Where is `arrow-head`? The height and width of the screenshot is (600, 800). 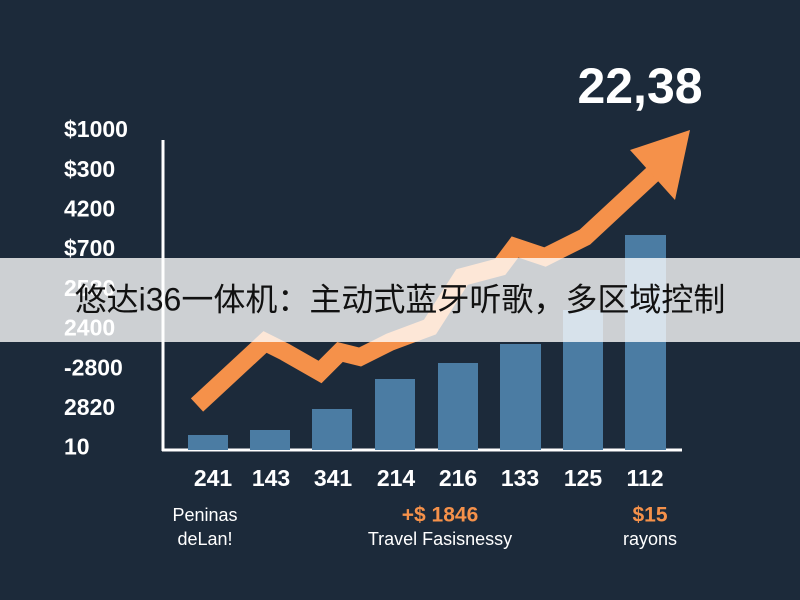 arrow-head is located at coordinates (660, 165).